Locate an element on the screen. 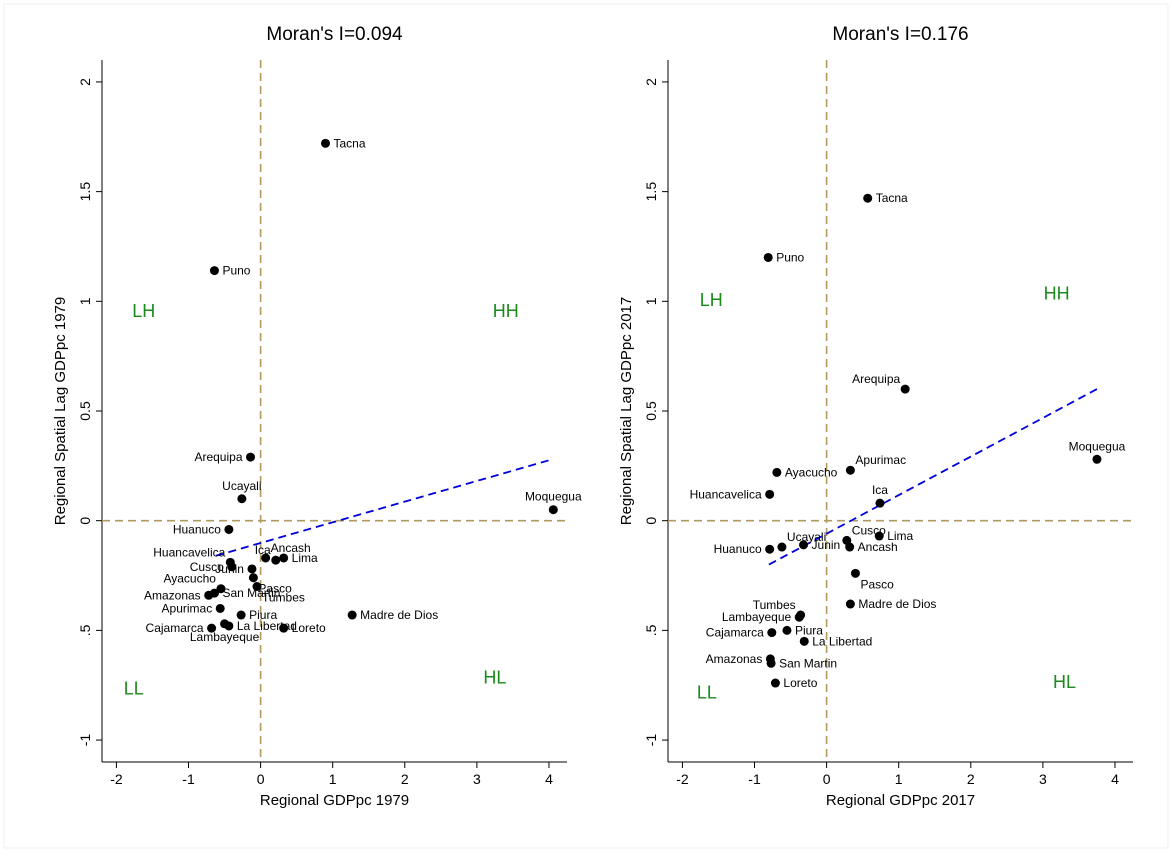 This screenshot has width=1172, height=857. quadrant-label-ll: LL is located at coordinates (134, 688).